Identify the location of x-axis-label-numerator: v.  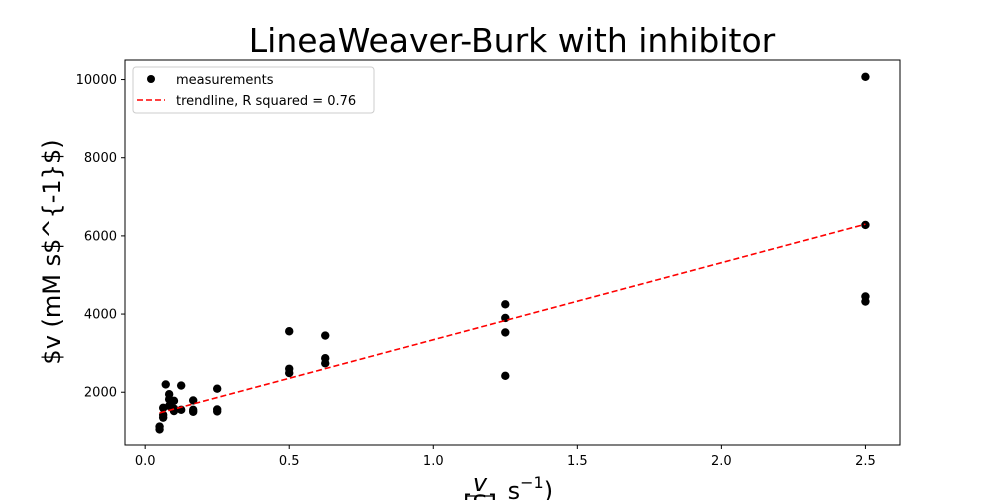
(480, 483).